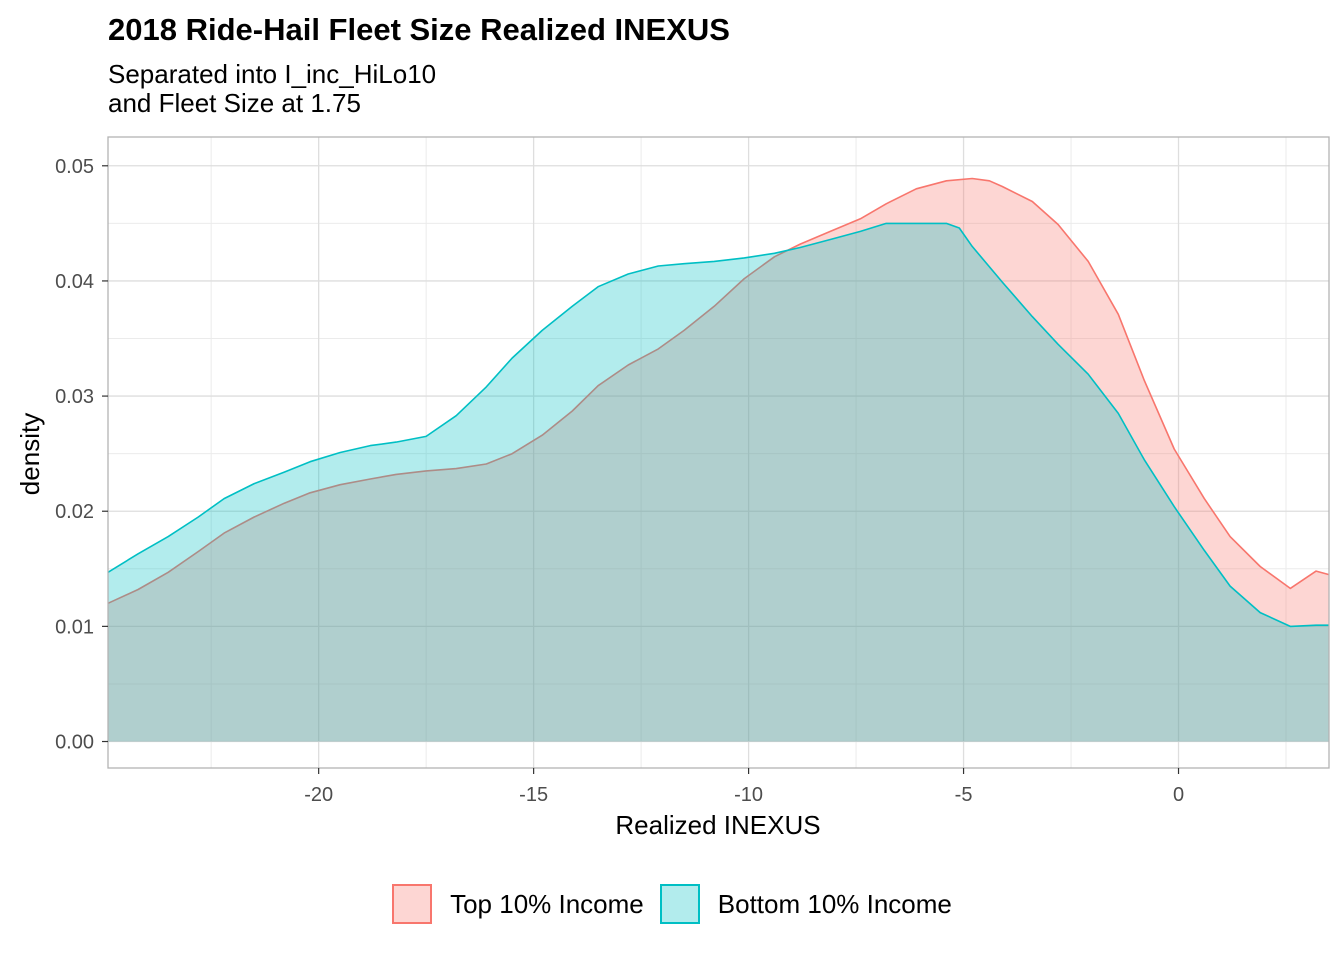 The image size is (1344, 960). Describe the element at coordinates (74, 627) in the screenshot. I see `y-tick-label: 0.01` at that location.